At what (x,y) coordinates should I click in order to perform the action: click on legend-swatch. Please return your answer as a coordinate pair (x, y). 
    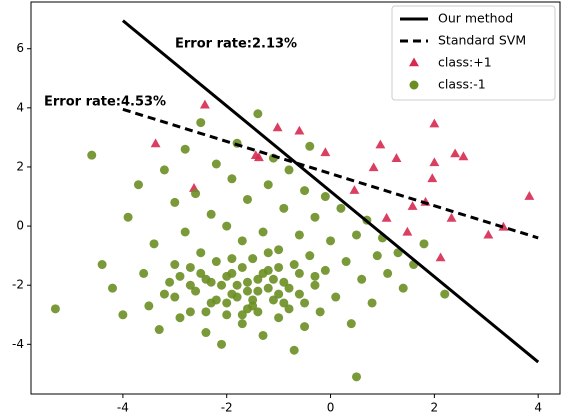
    Looking at the image, I should click on (414, 62).